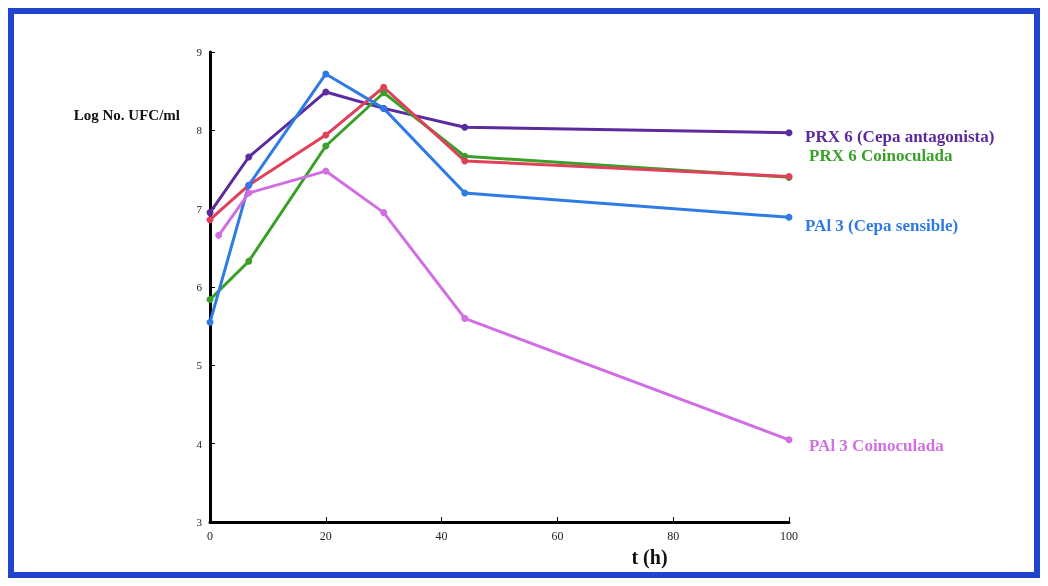 The height and width of the screenshot is (586, 1048). I want to click on series-label: PAl 3 (Cepa sensible), so click(882, 225).